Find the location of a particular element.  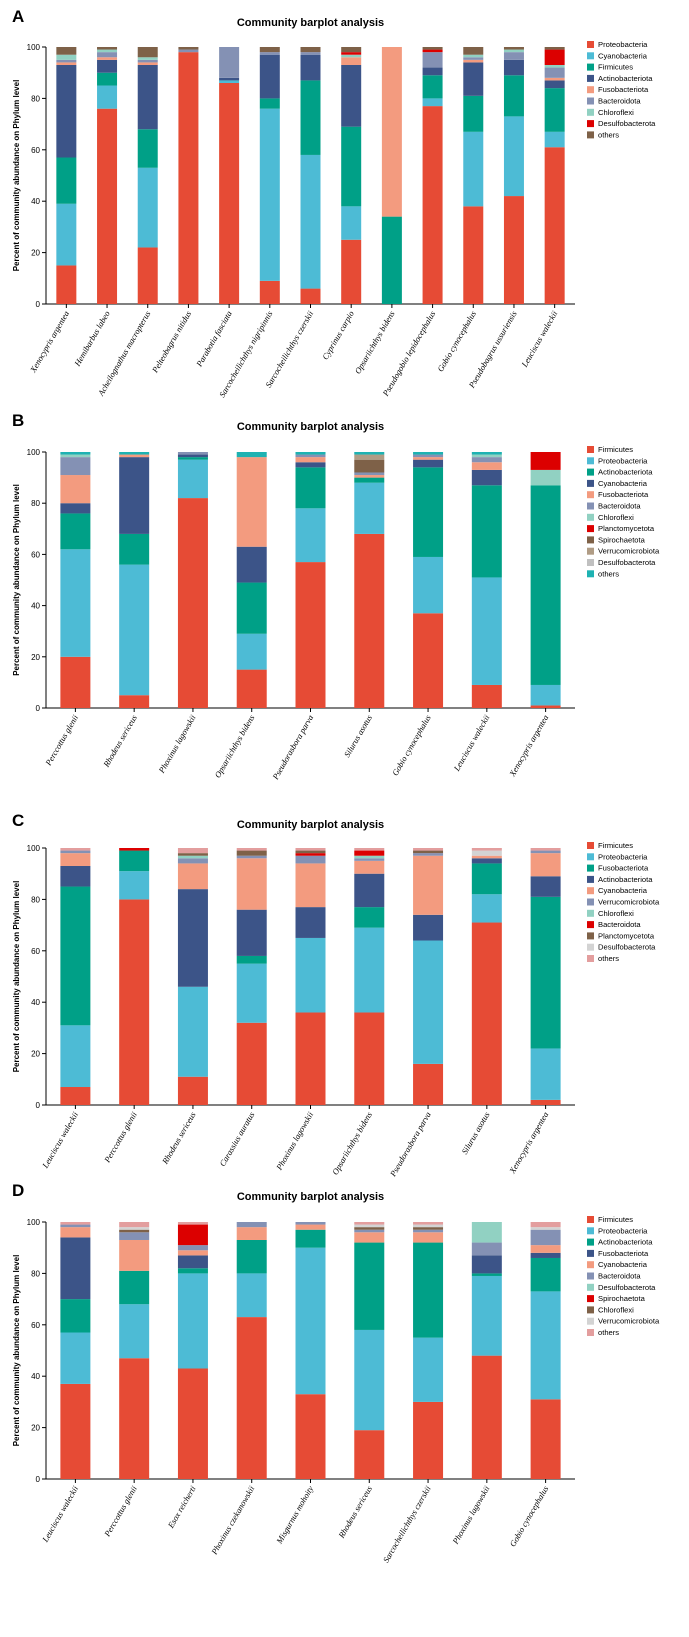

x-tick-label: Pseudorasbora parva is located at coordinates (410, 1145).